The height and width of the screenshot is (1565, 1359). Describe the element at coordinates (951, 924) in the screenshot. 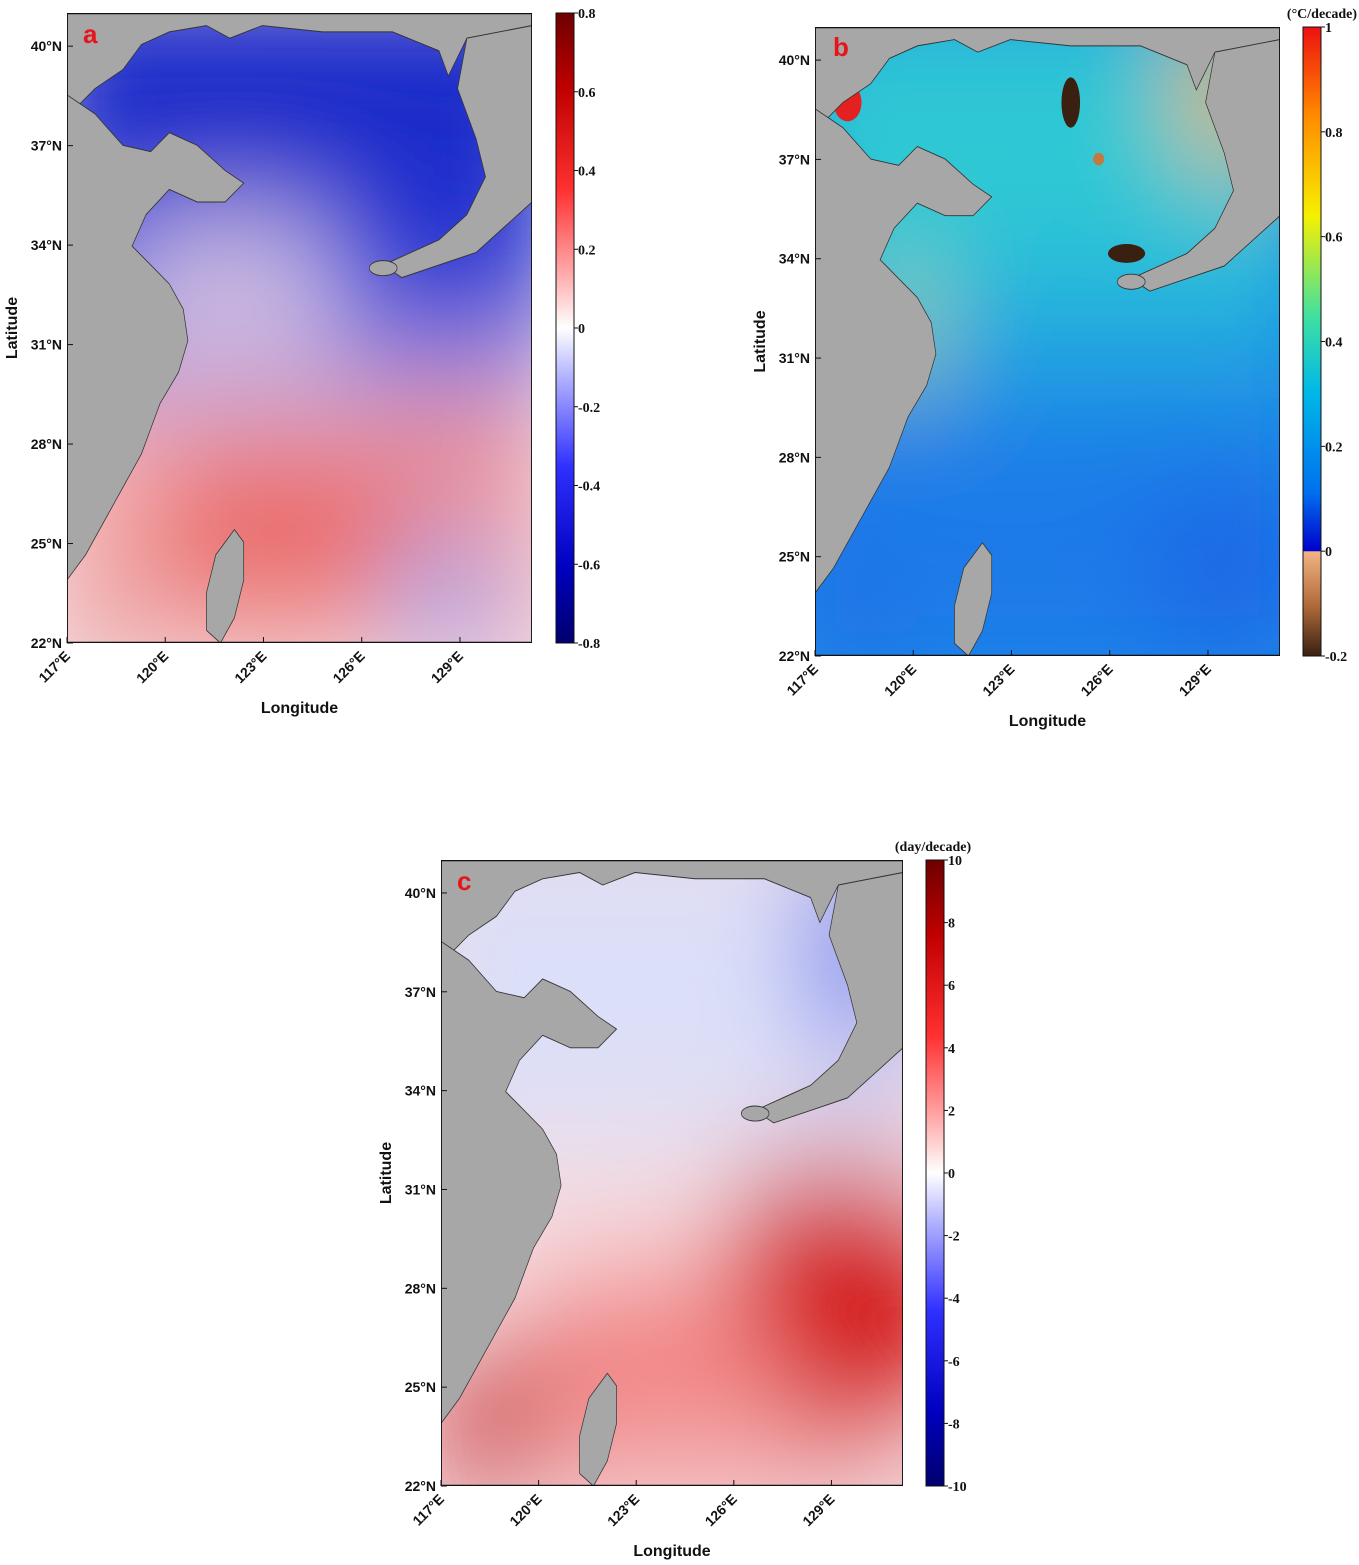

I see `colorbar-tick-label: 8` at that location.